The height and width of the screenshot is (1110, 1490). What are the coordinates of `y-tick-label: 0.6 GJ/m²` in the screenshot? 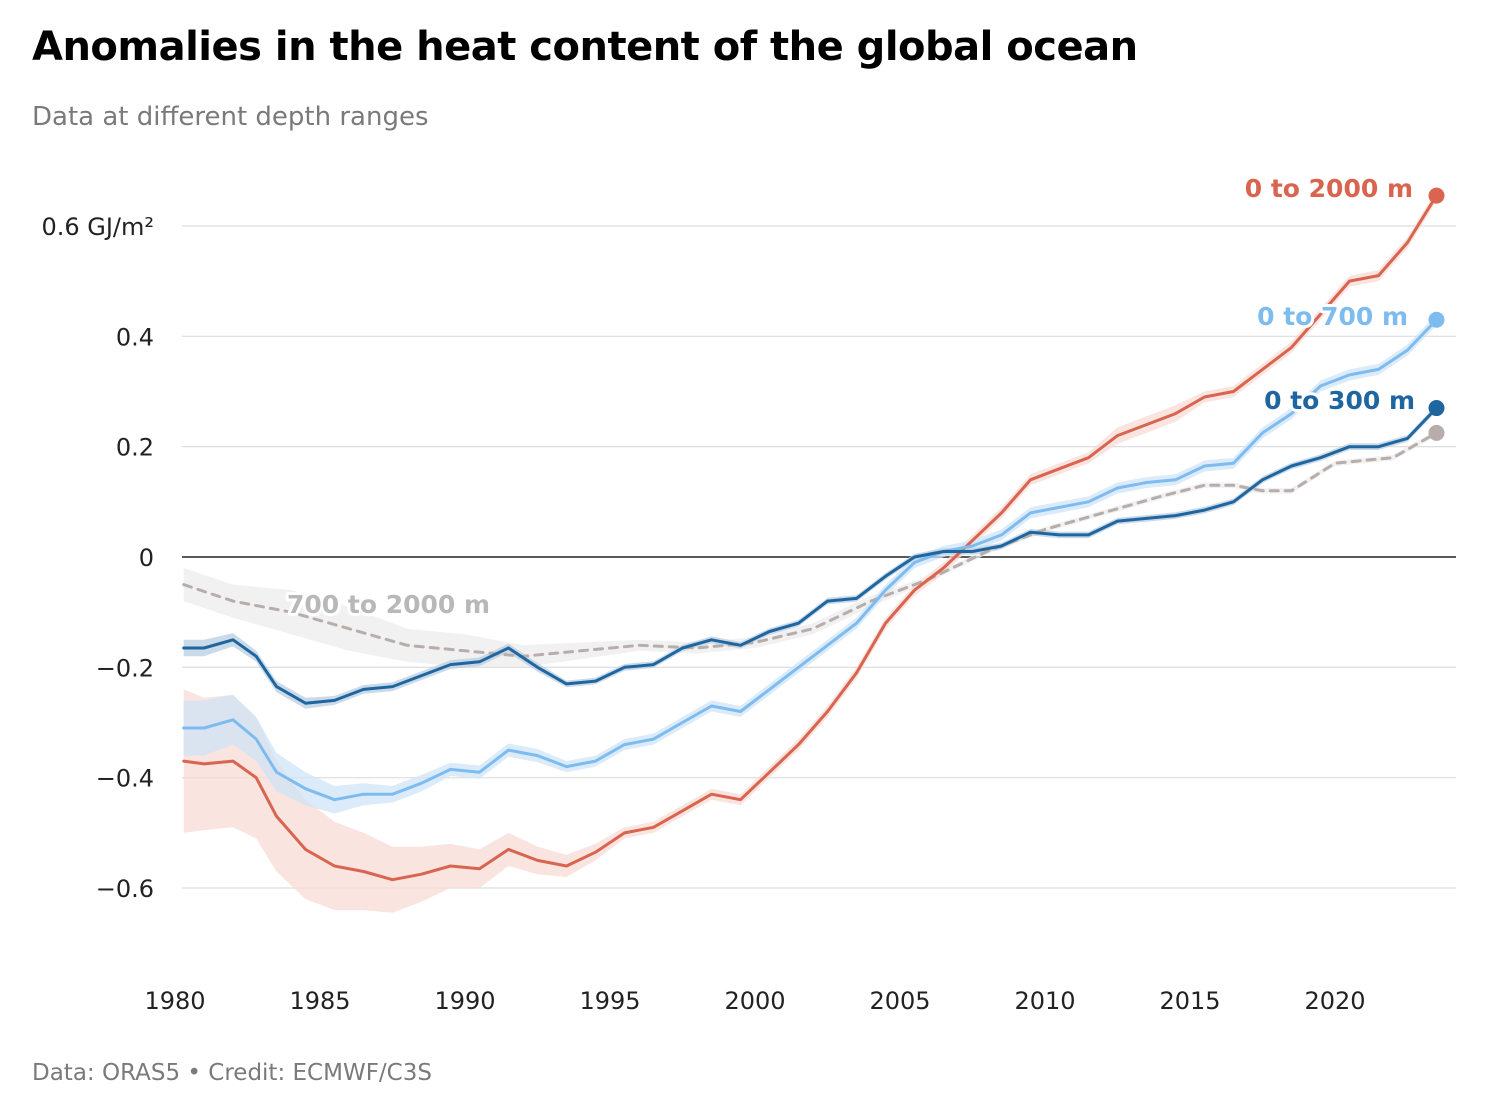 It's located at (97, 227).